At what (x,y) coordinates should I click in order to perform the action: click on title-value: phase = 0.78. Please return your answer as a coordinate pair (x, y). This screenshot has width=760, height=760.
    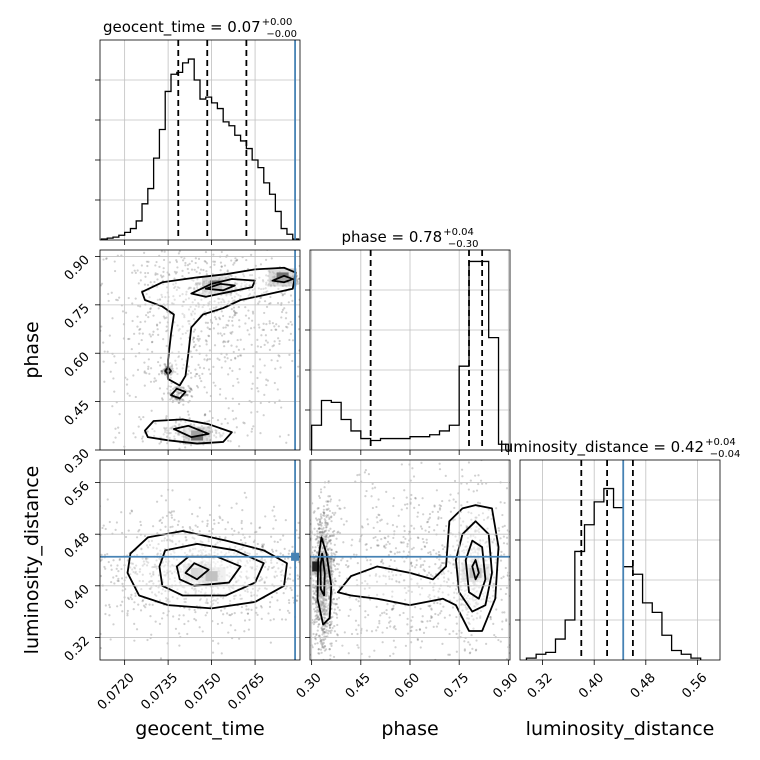
    Looking at the image, I should click on (391, 237).